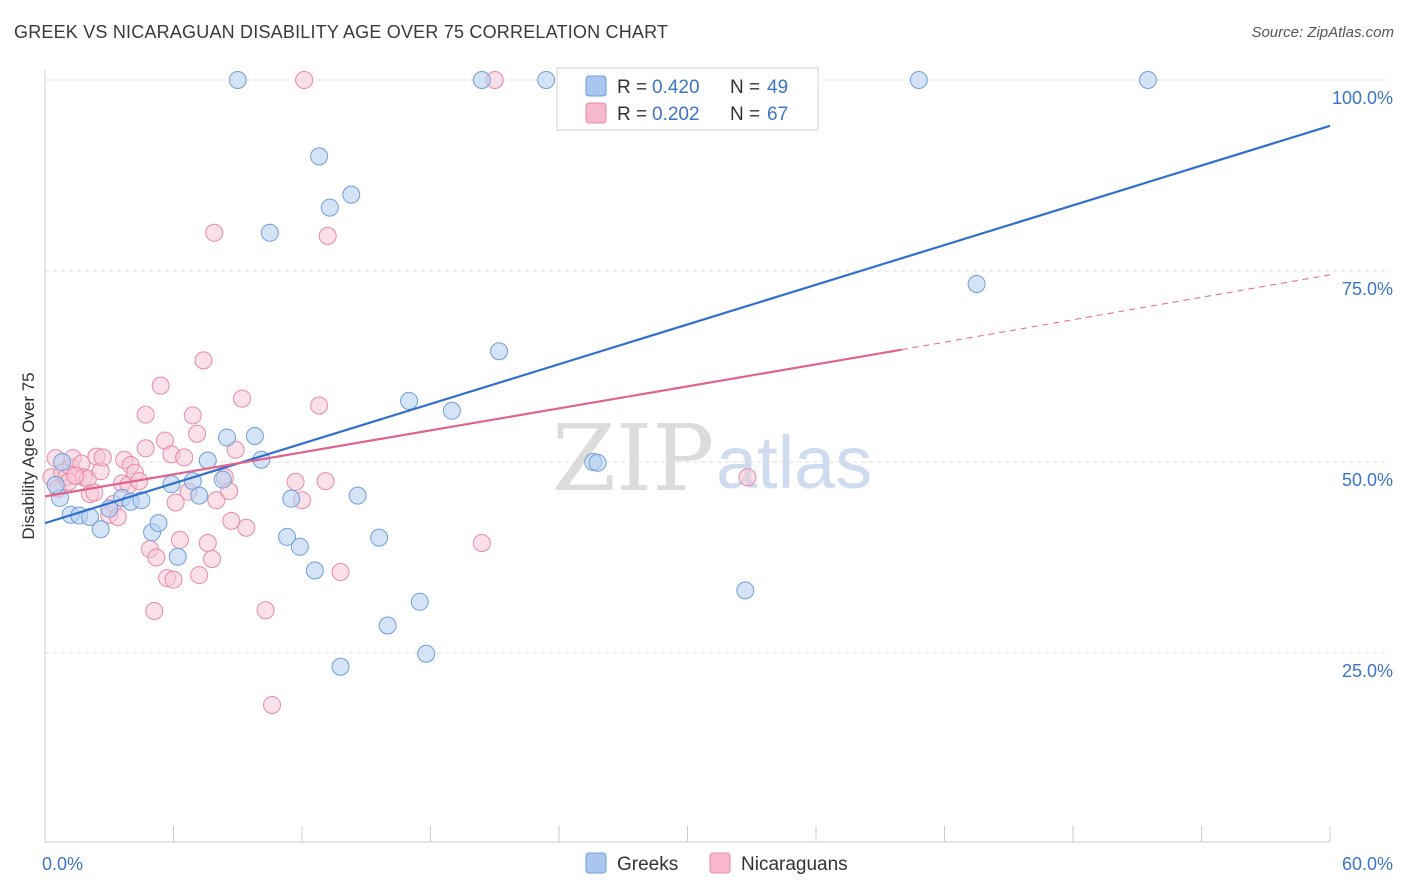 The width and height of the screenshot is (1406, 892). What do you see at coordinates (720, 863) in the screenshot?
I see `bottom-legend-swatch-nicaraguans` at bounding box center [720, 863].